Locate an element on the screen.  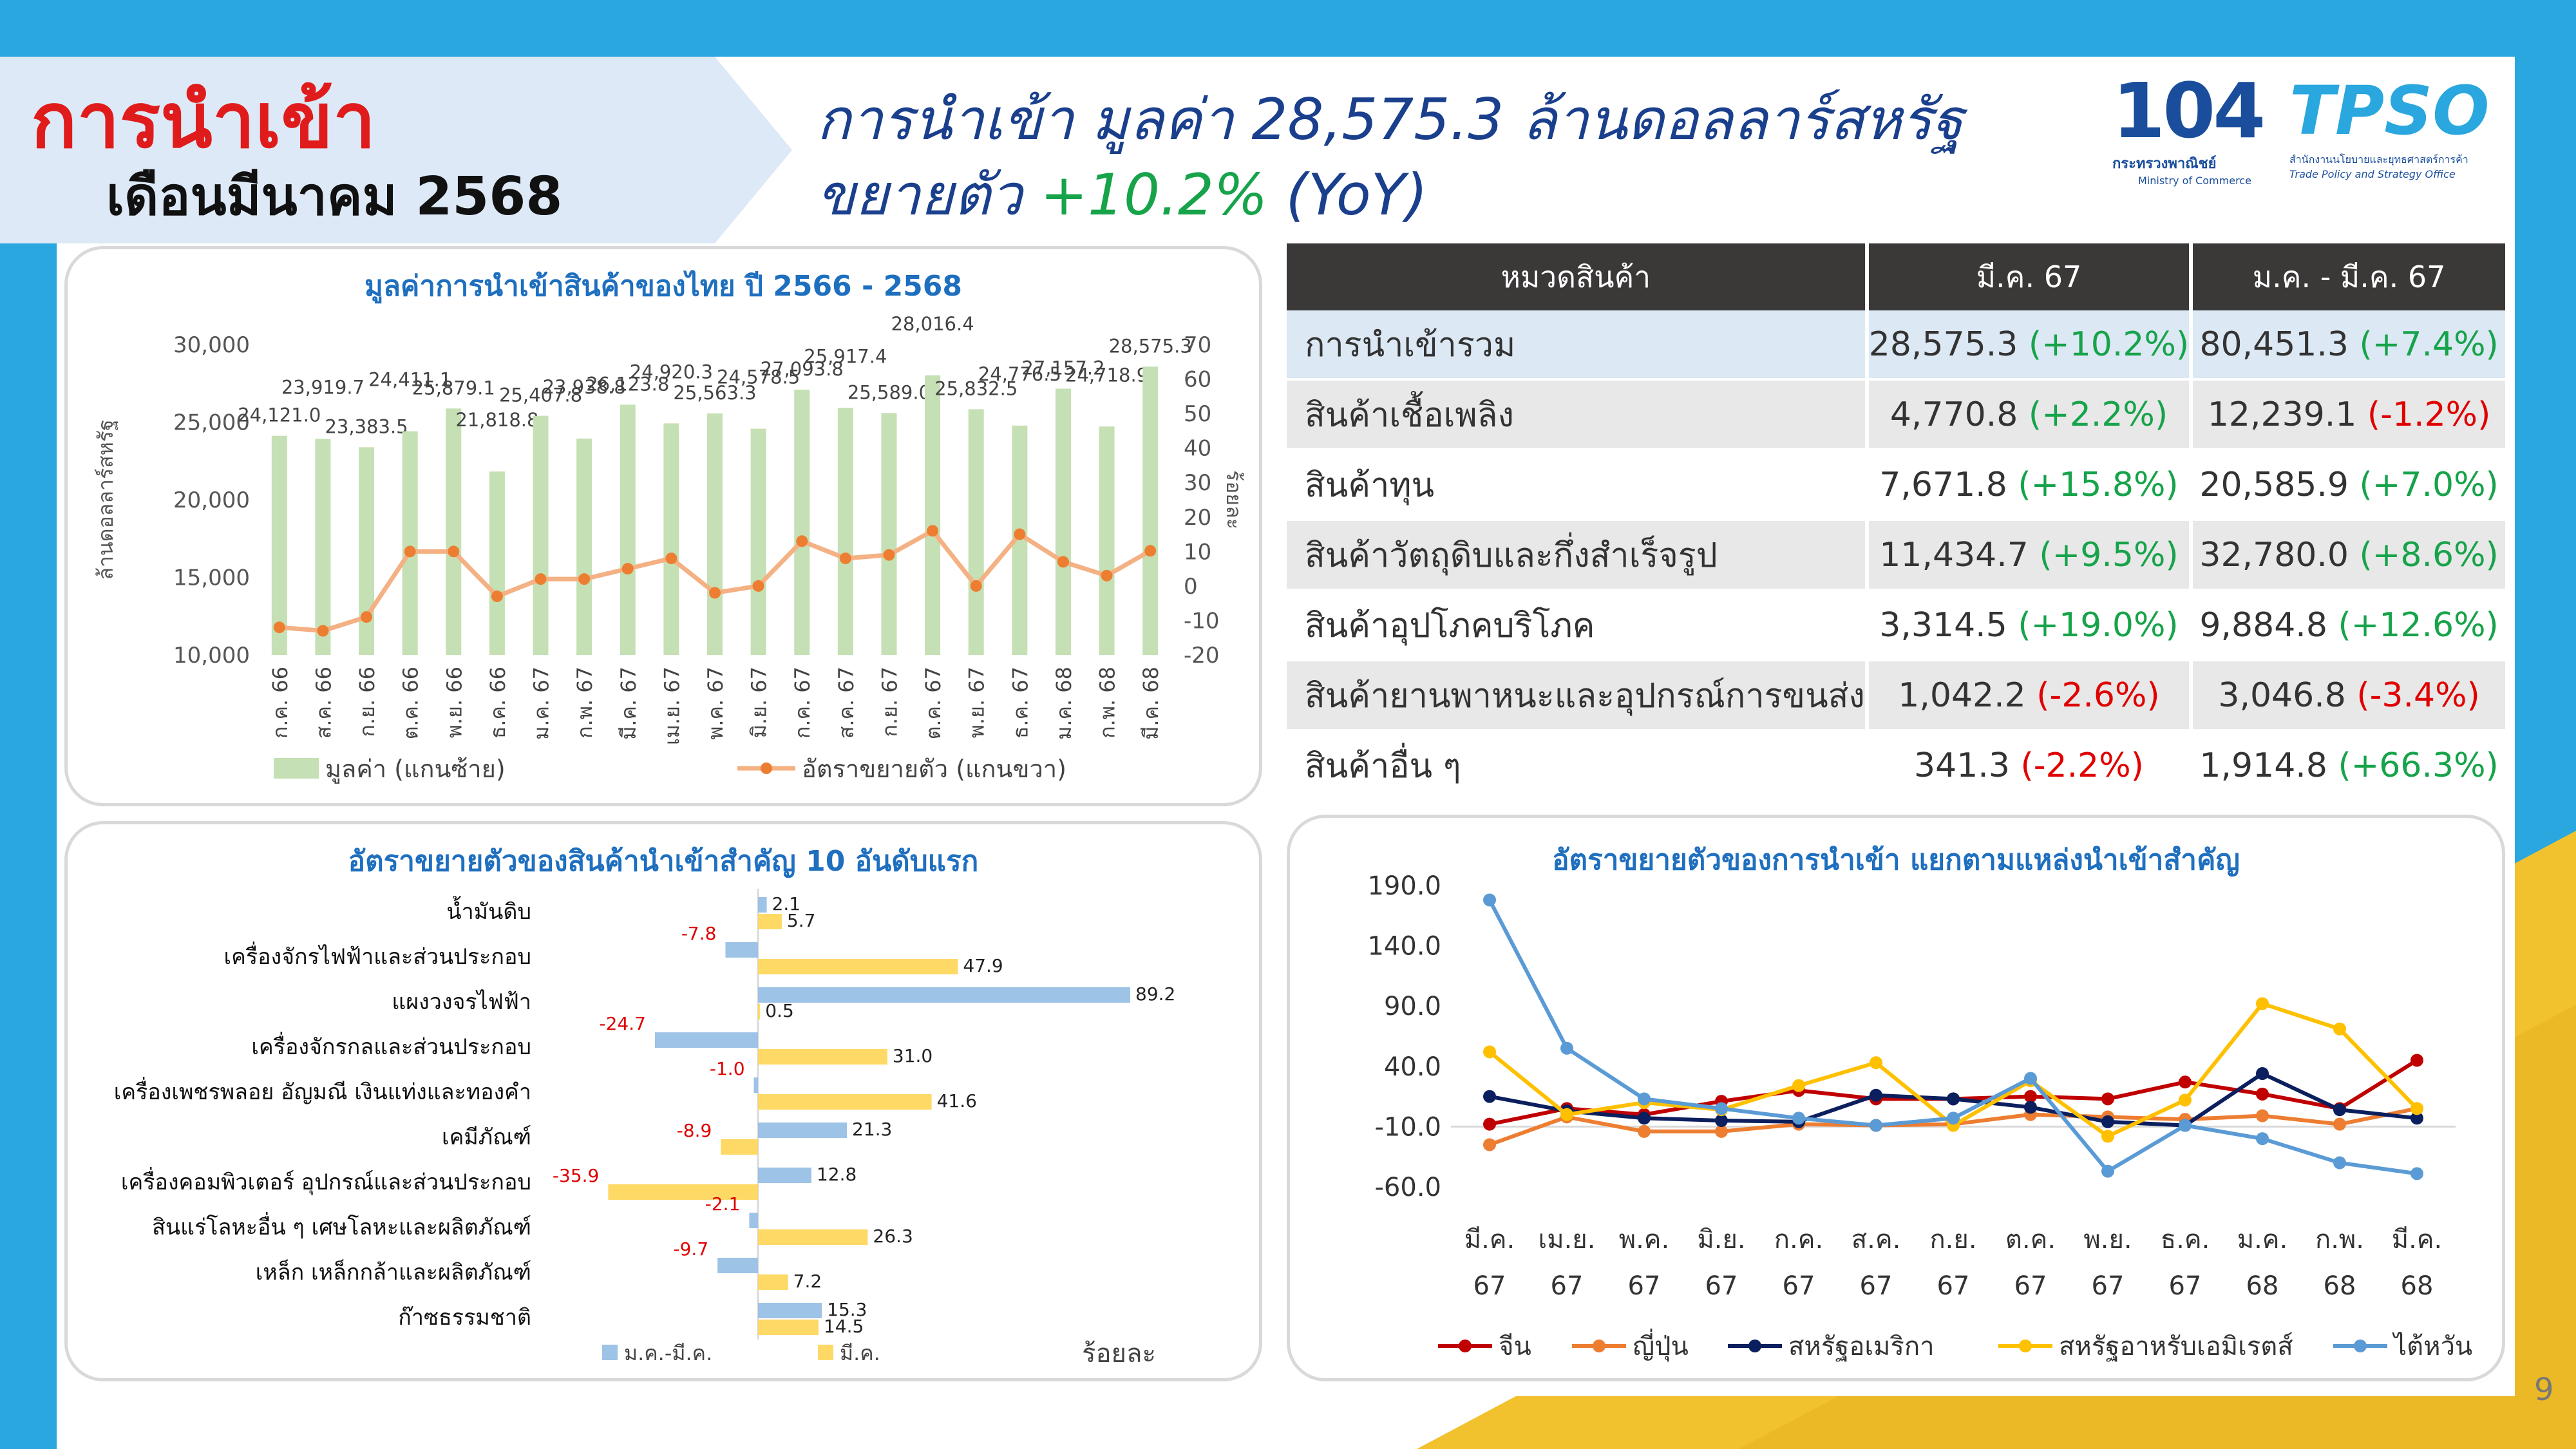
cell-month: 1,042.2 (-2.6%) is located at coordinates (2030, 696).